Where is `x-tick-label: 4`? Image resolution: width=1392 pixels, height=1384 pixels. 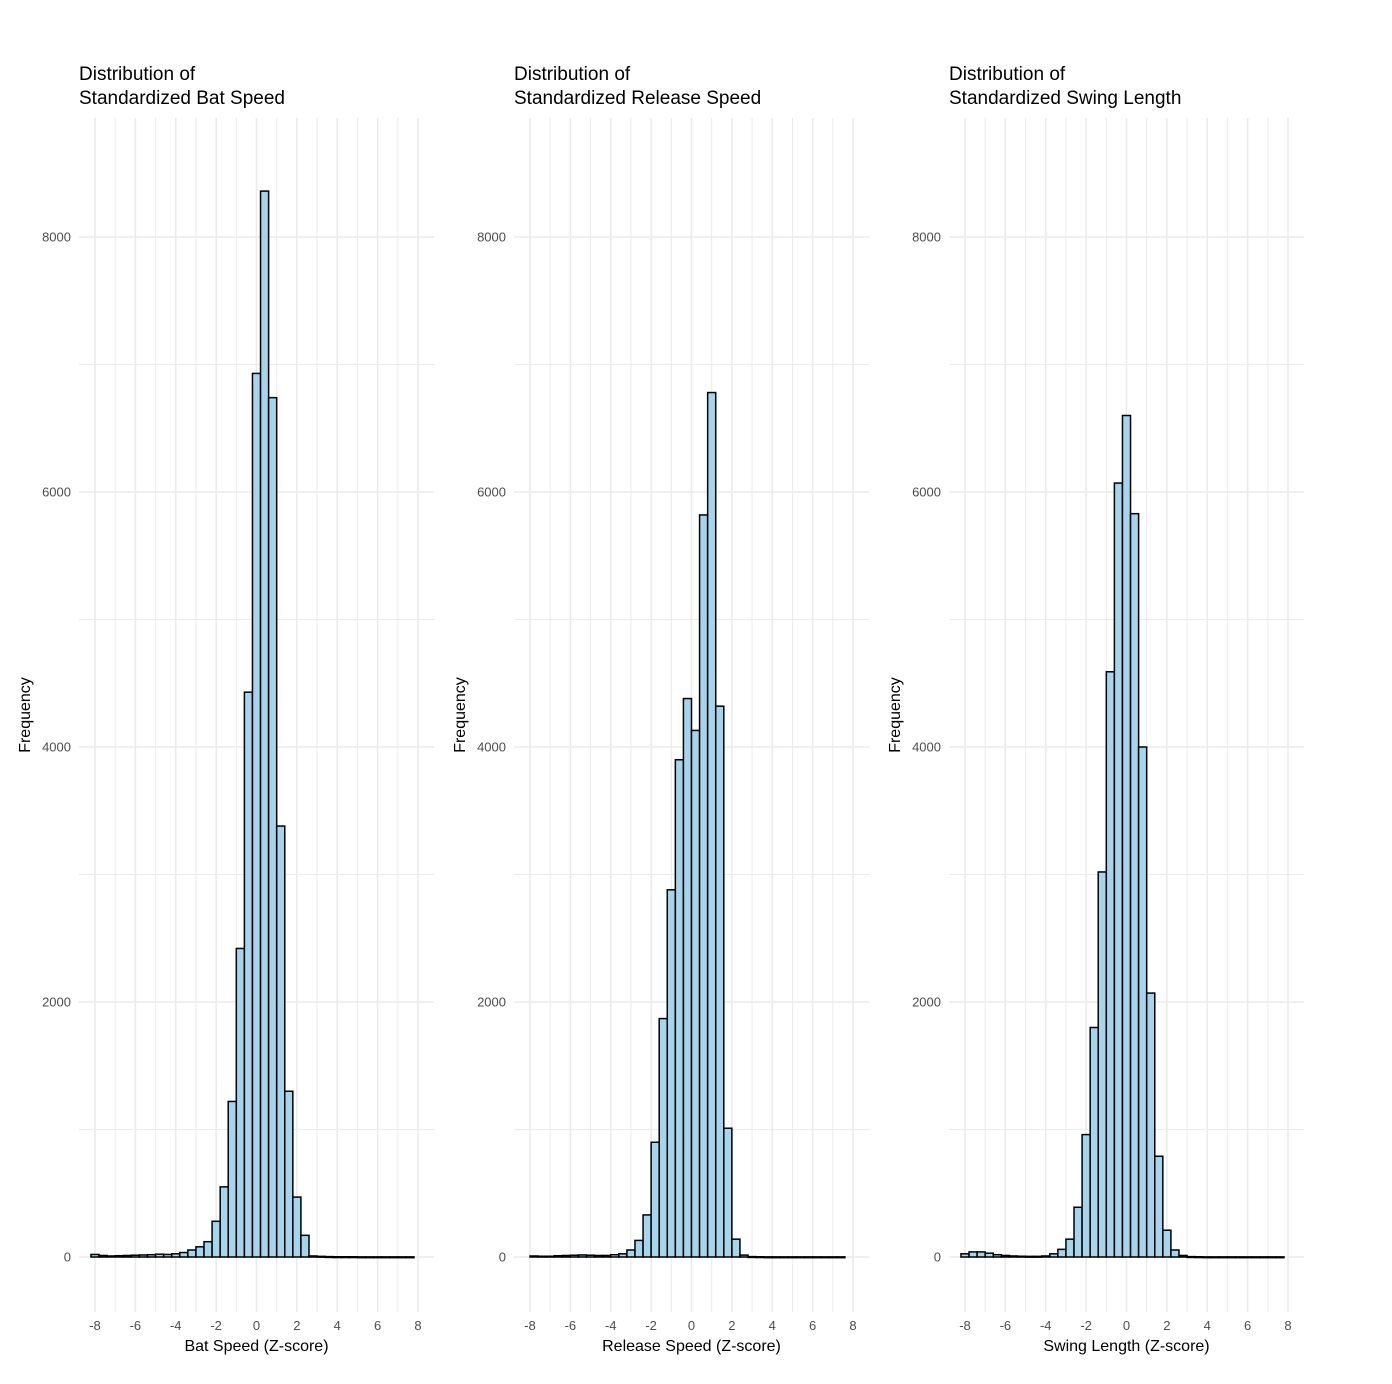 x-tick-label: 4 is located at coordinates (337, 1325).